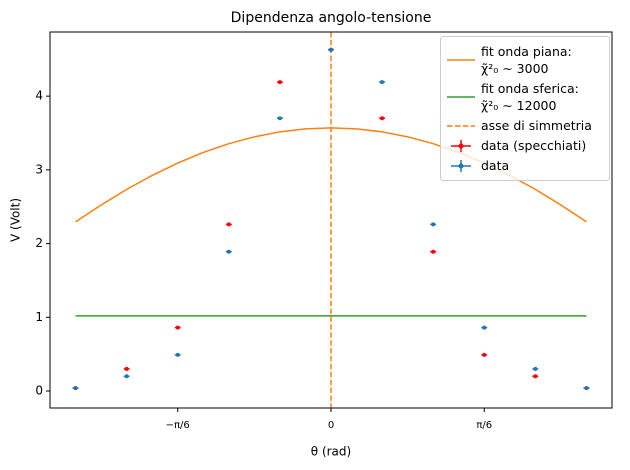 This screenshot has width=630, height=470. I want to click on legend-entry: asse di simmetria, so click(525, 125).